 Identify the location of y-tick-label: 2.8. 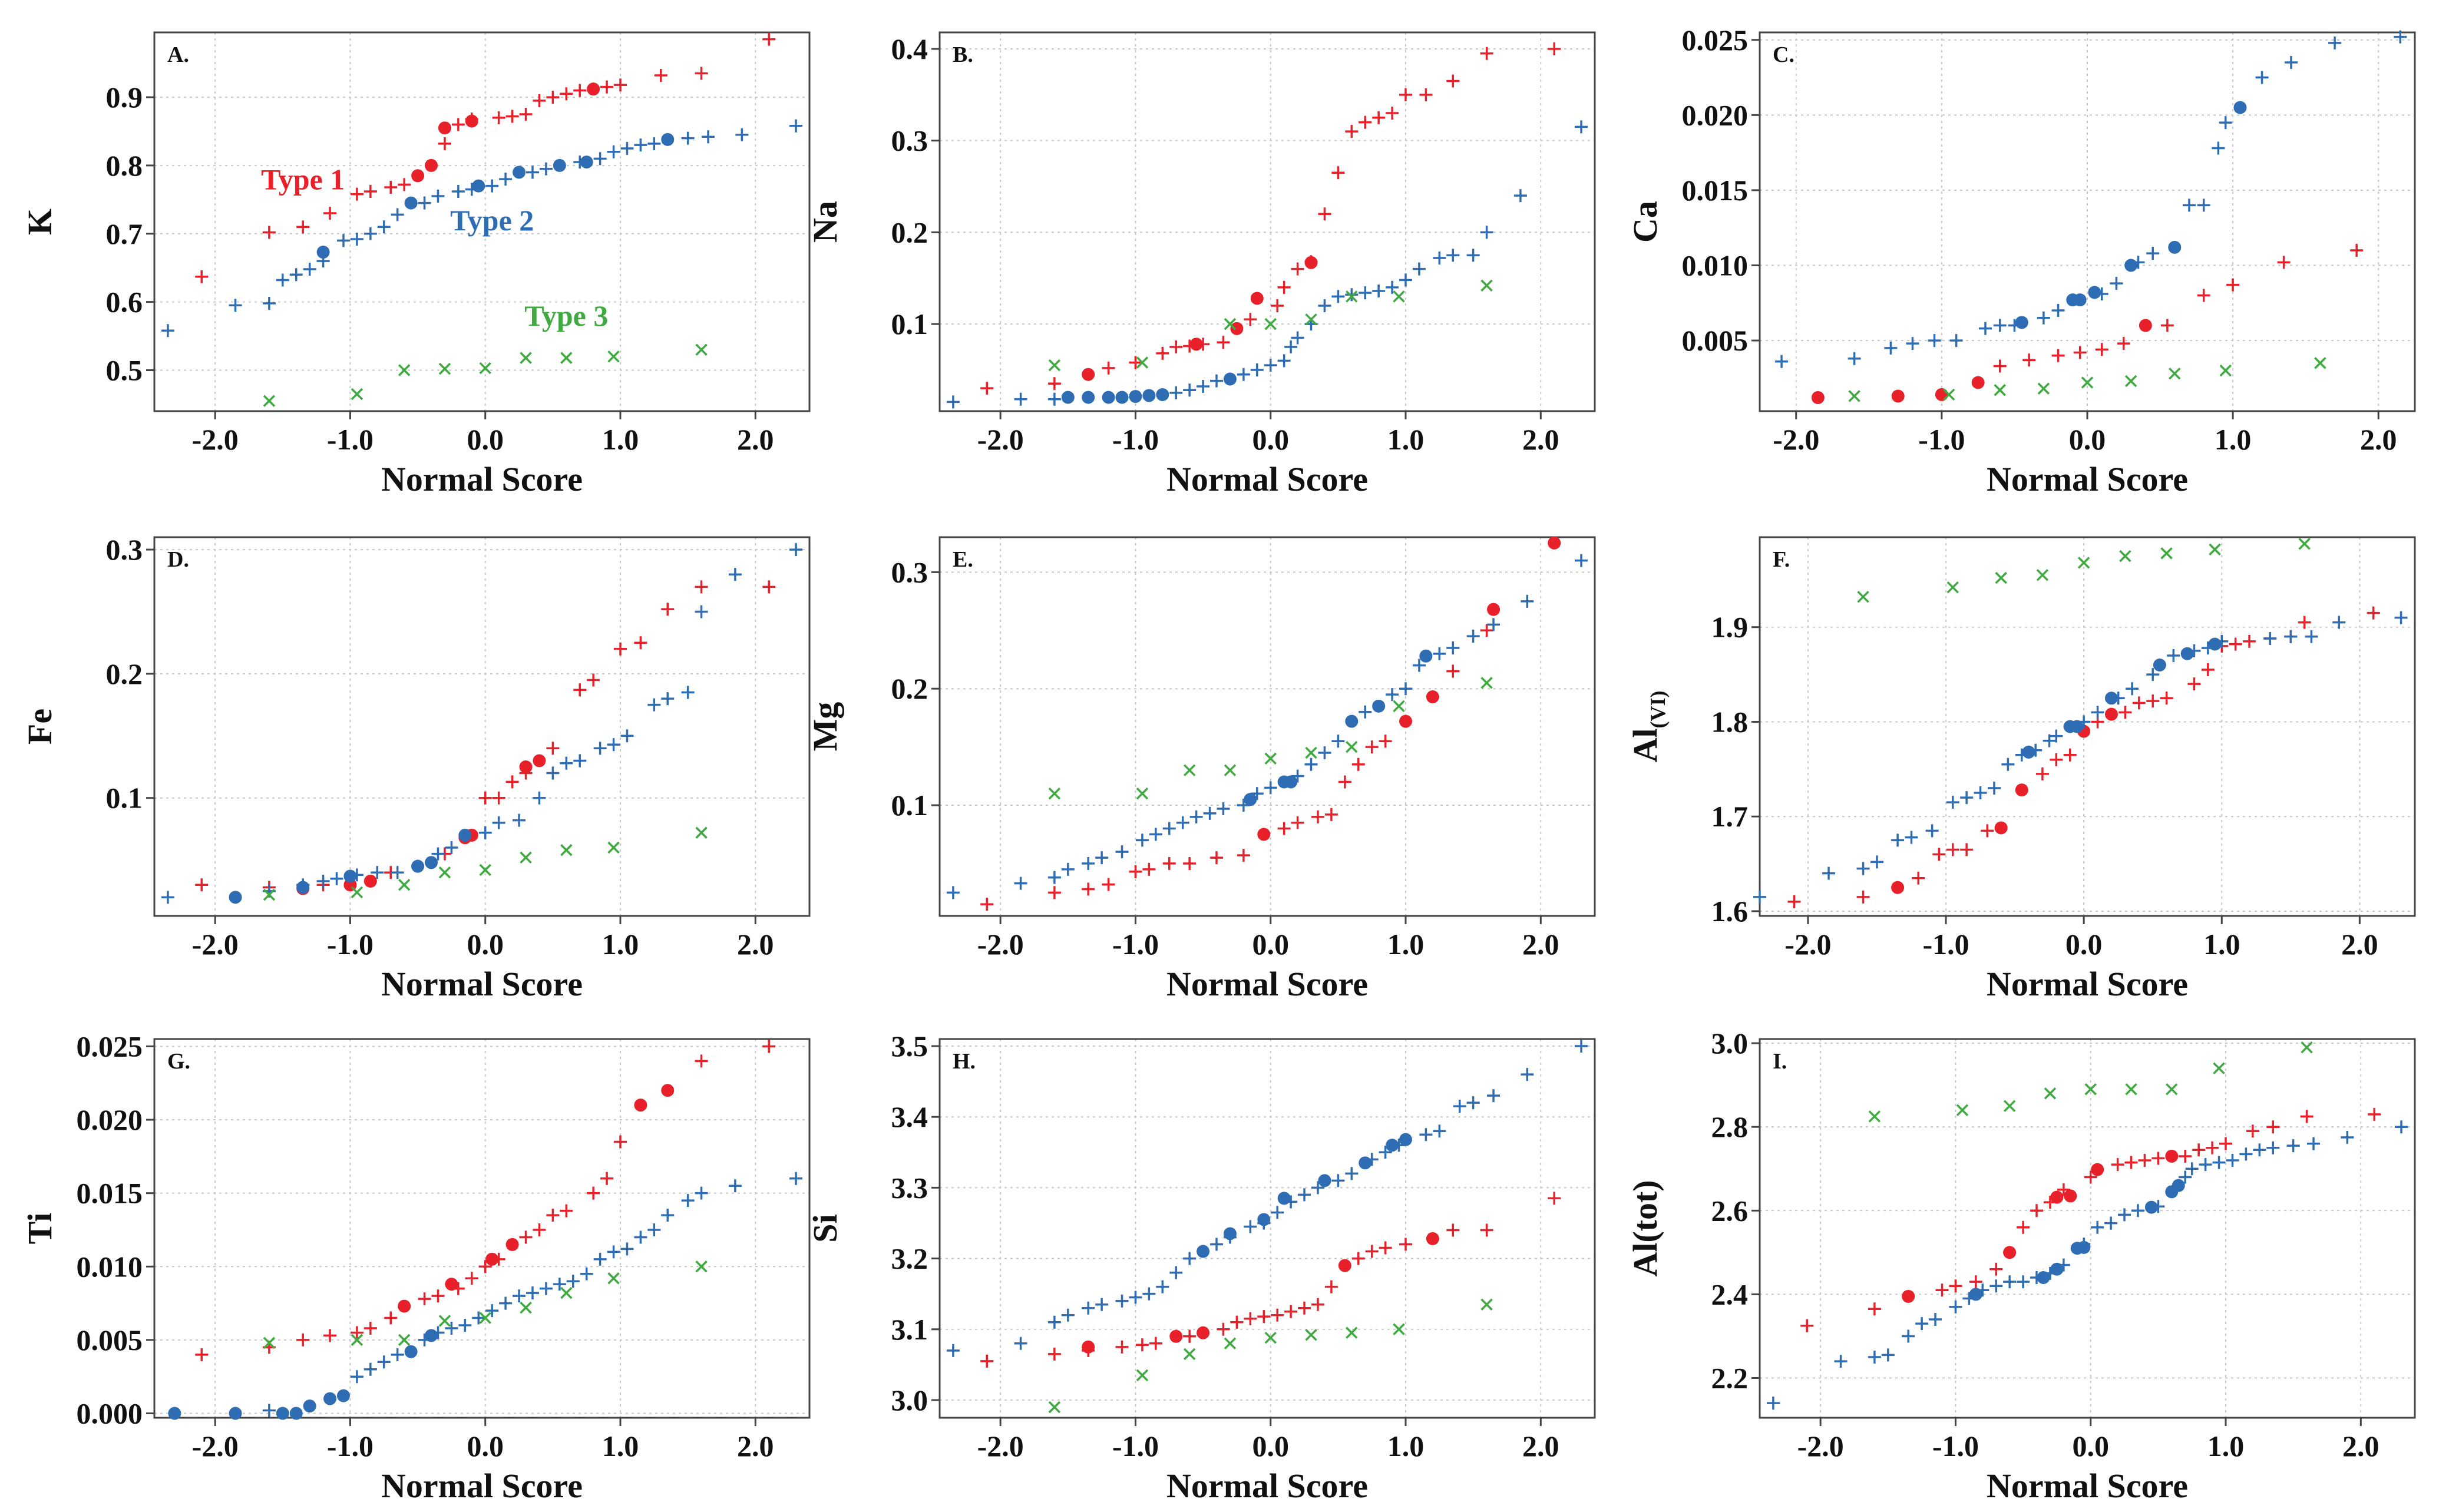
(1730, 1126).